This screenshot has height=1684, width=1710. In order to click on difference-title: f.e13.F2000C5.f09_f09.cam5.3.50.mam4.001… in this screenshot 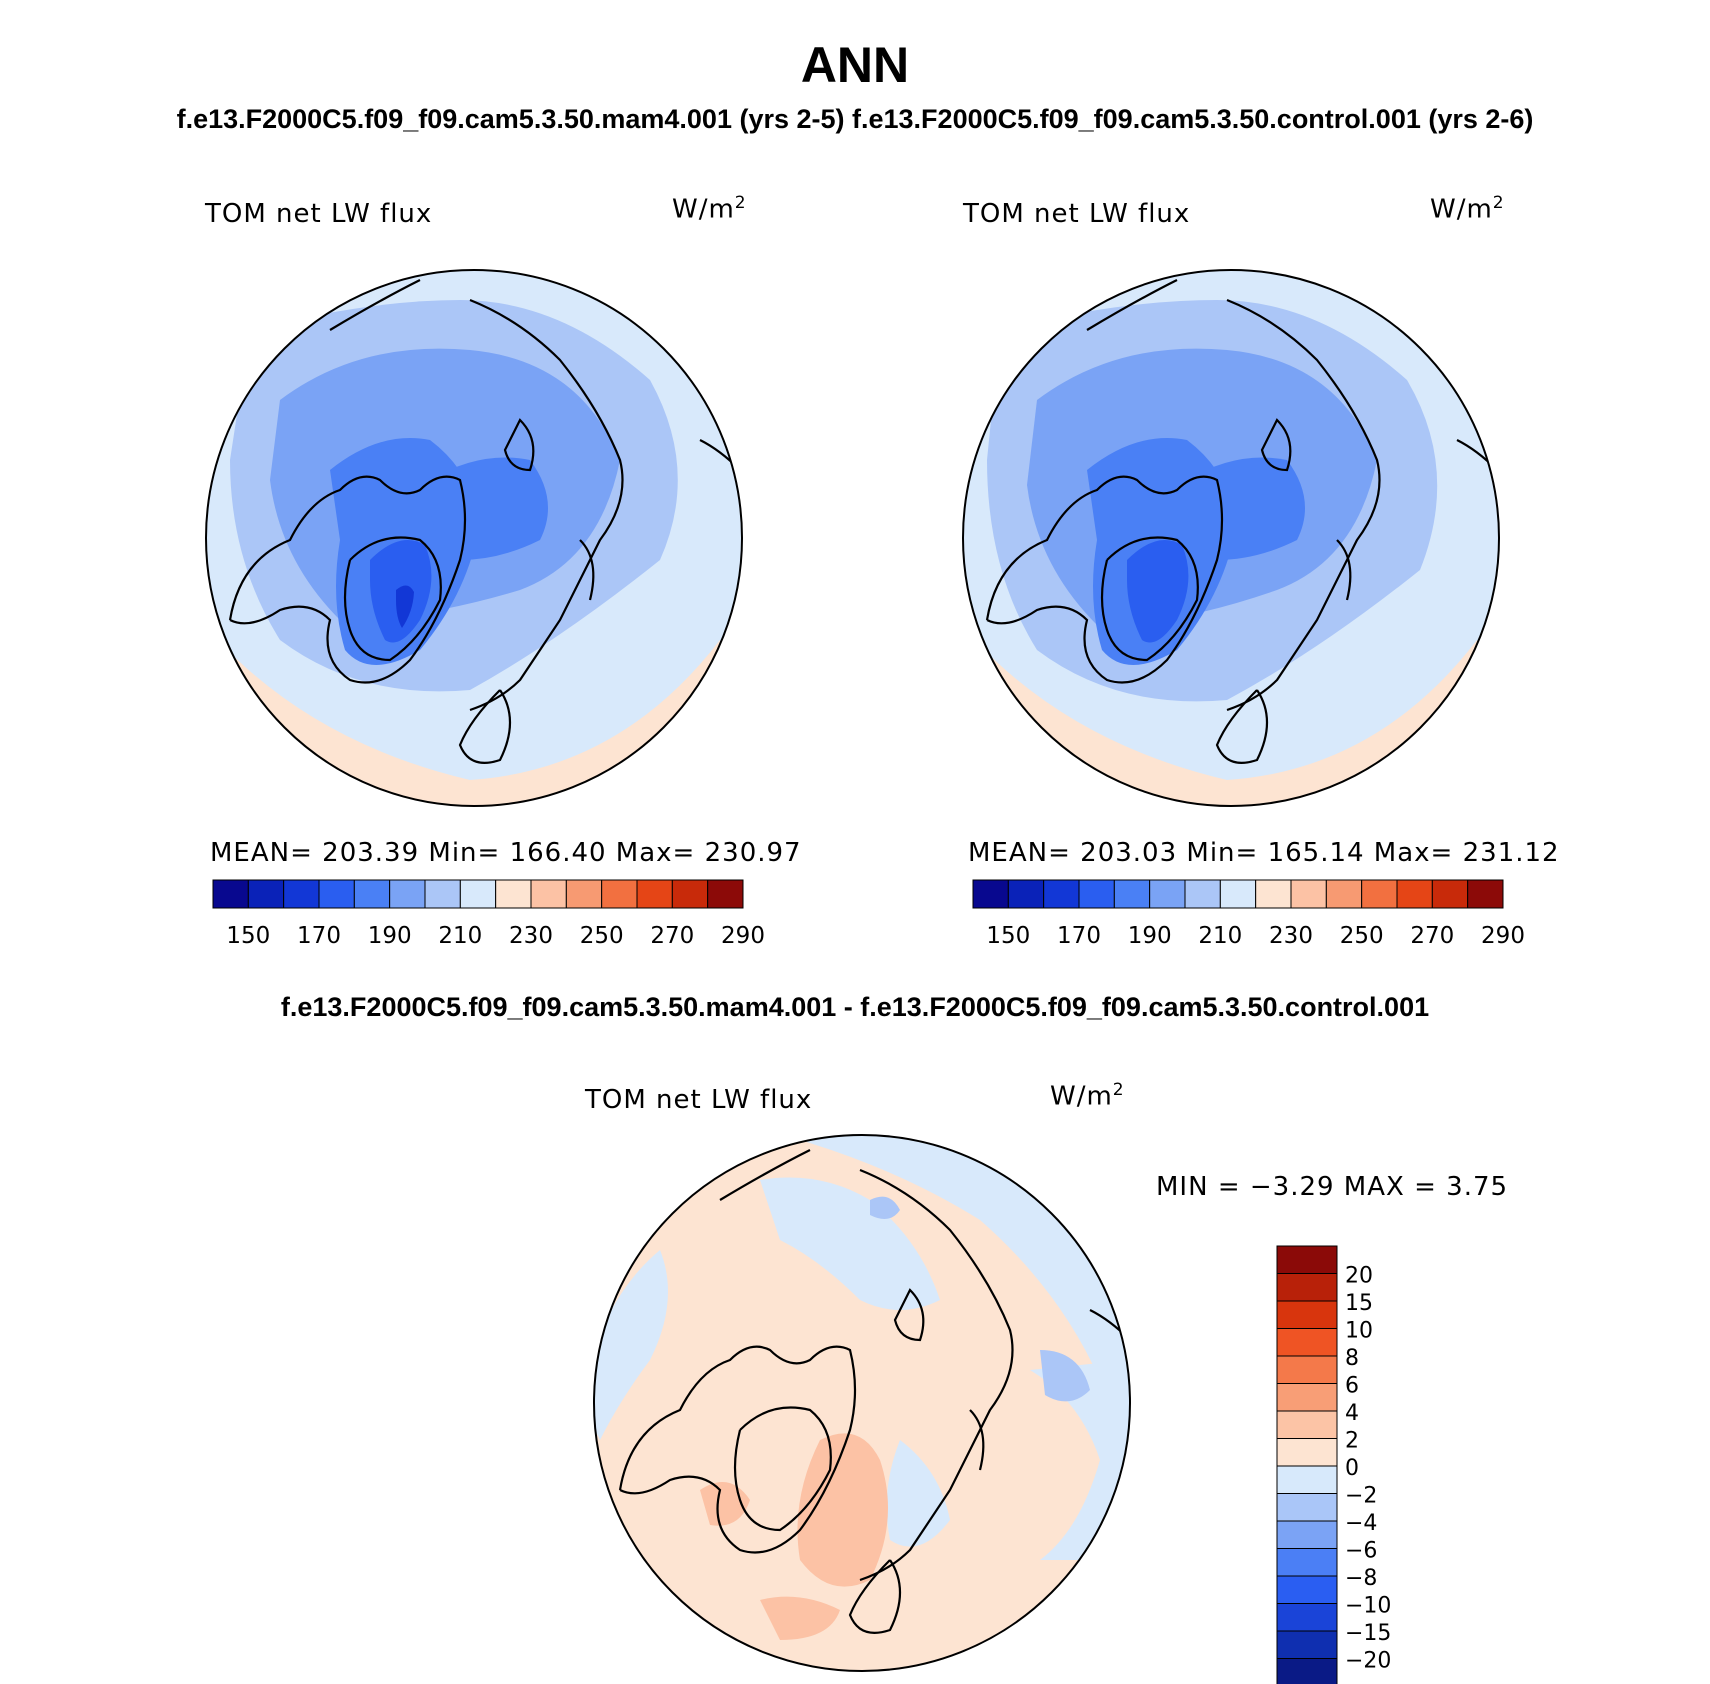, I will do `click(855, 1007)`.